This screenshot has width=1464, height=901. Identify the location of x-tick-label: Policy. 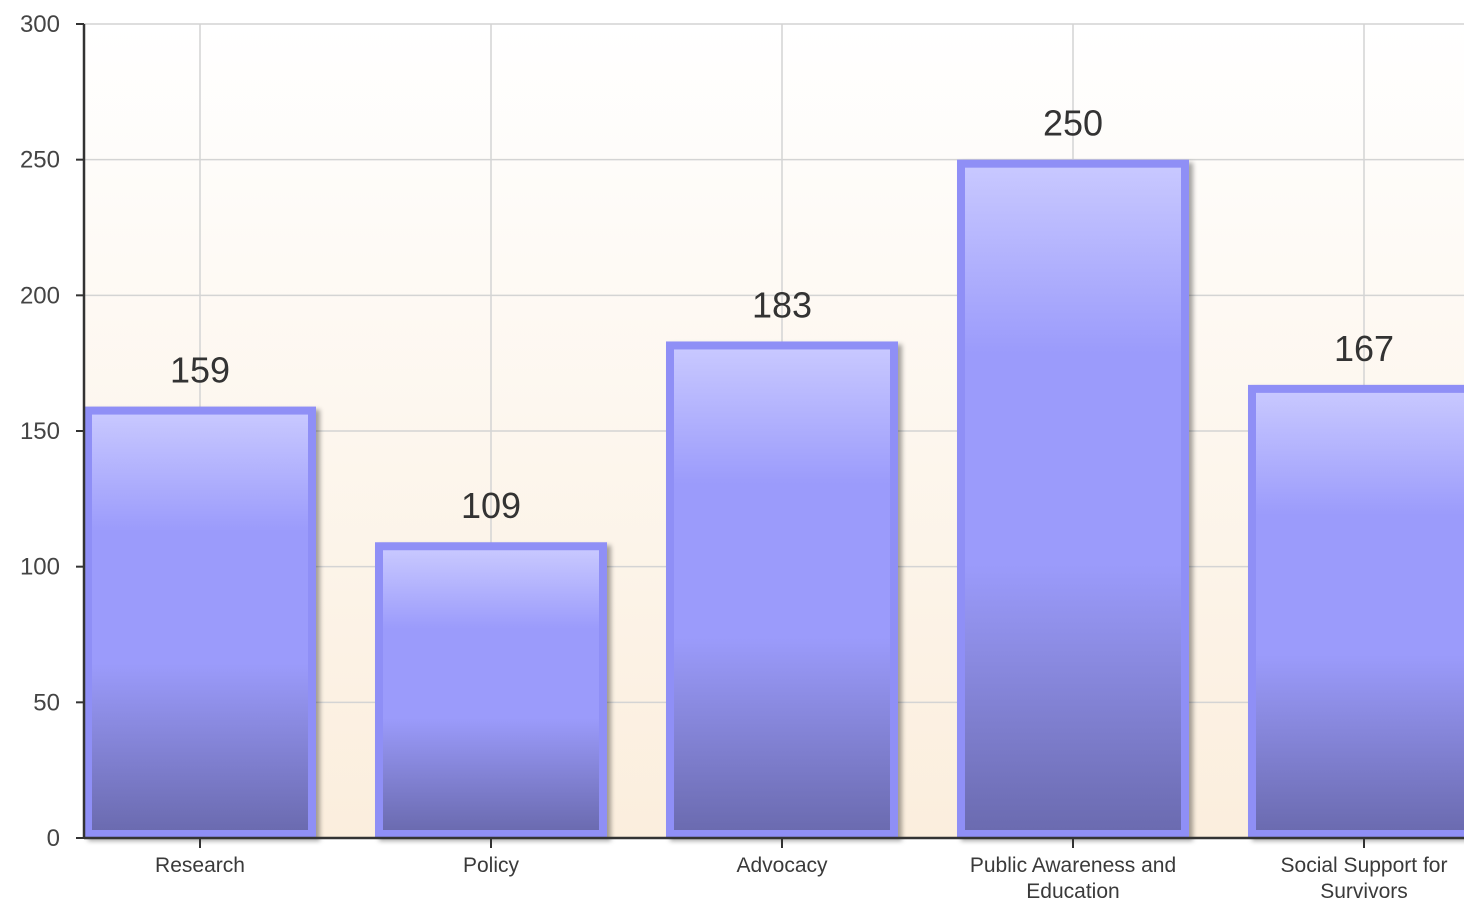
(491, 865).